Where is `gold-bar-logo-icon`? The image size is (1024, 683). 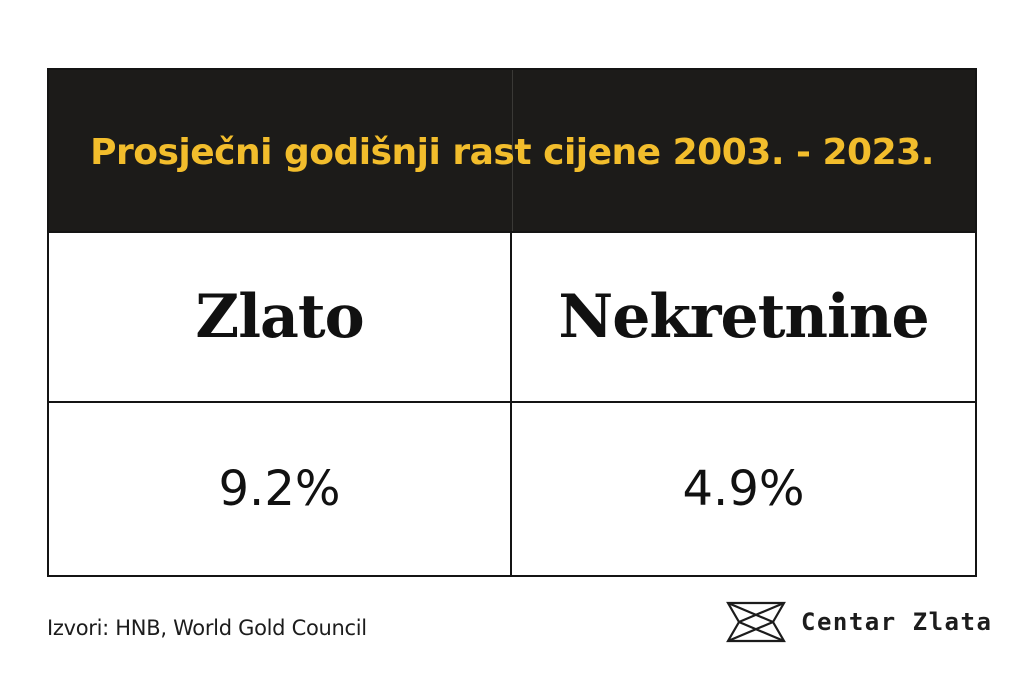
gold-bar-logo-icon is located at coordinates (756, 622).